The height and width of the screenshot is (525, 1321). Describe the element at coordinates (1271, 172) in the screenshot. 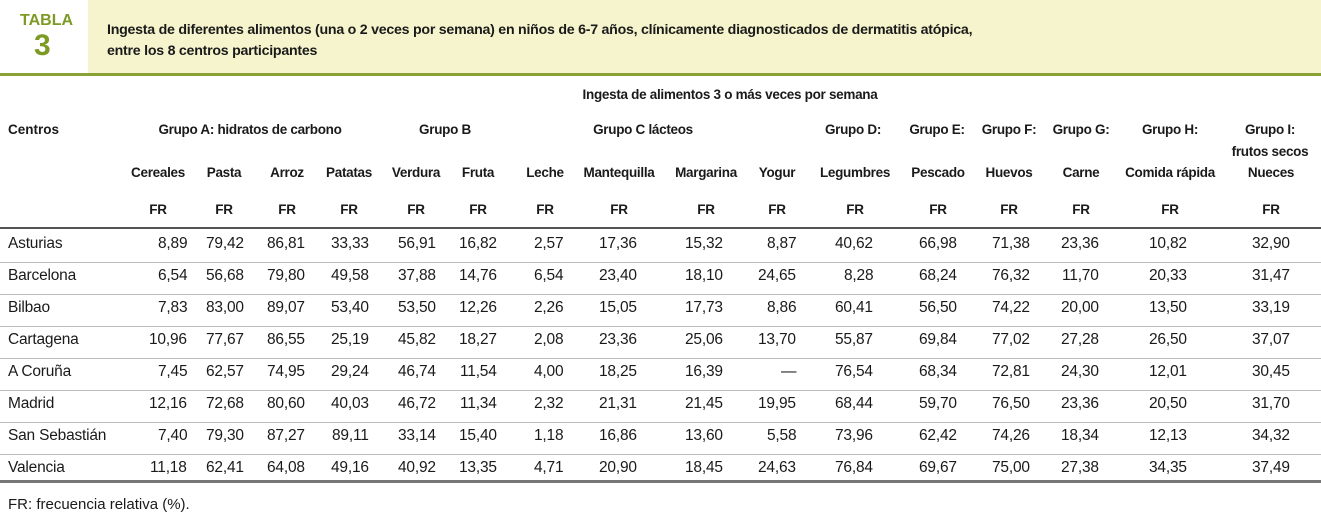

I see `column-header: Nueces` at that location.